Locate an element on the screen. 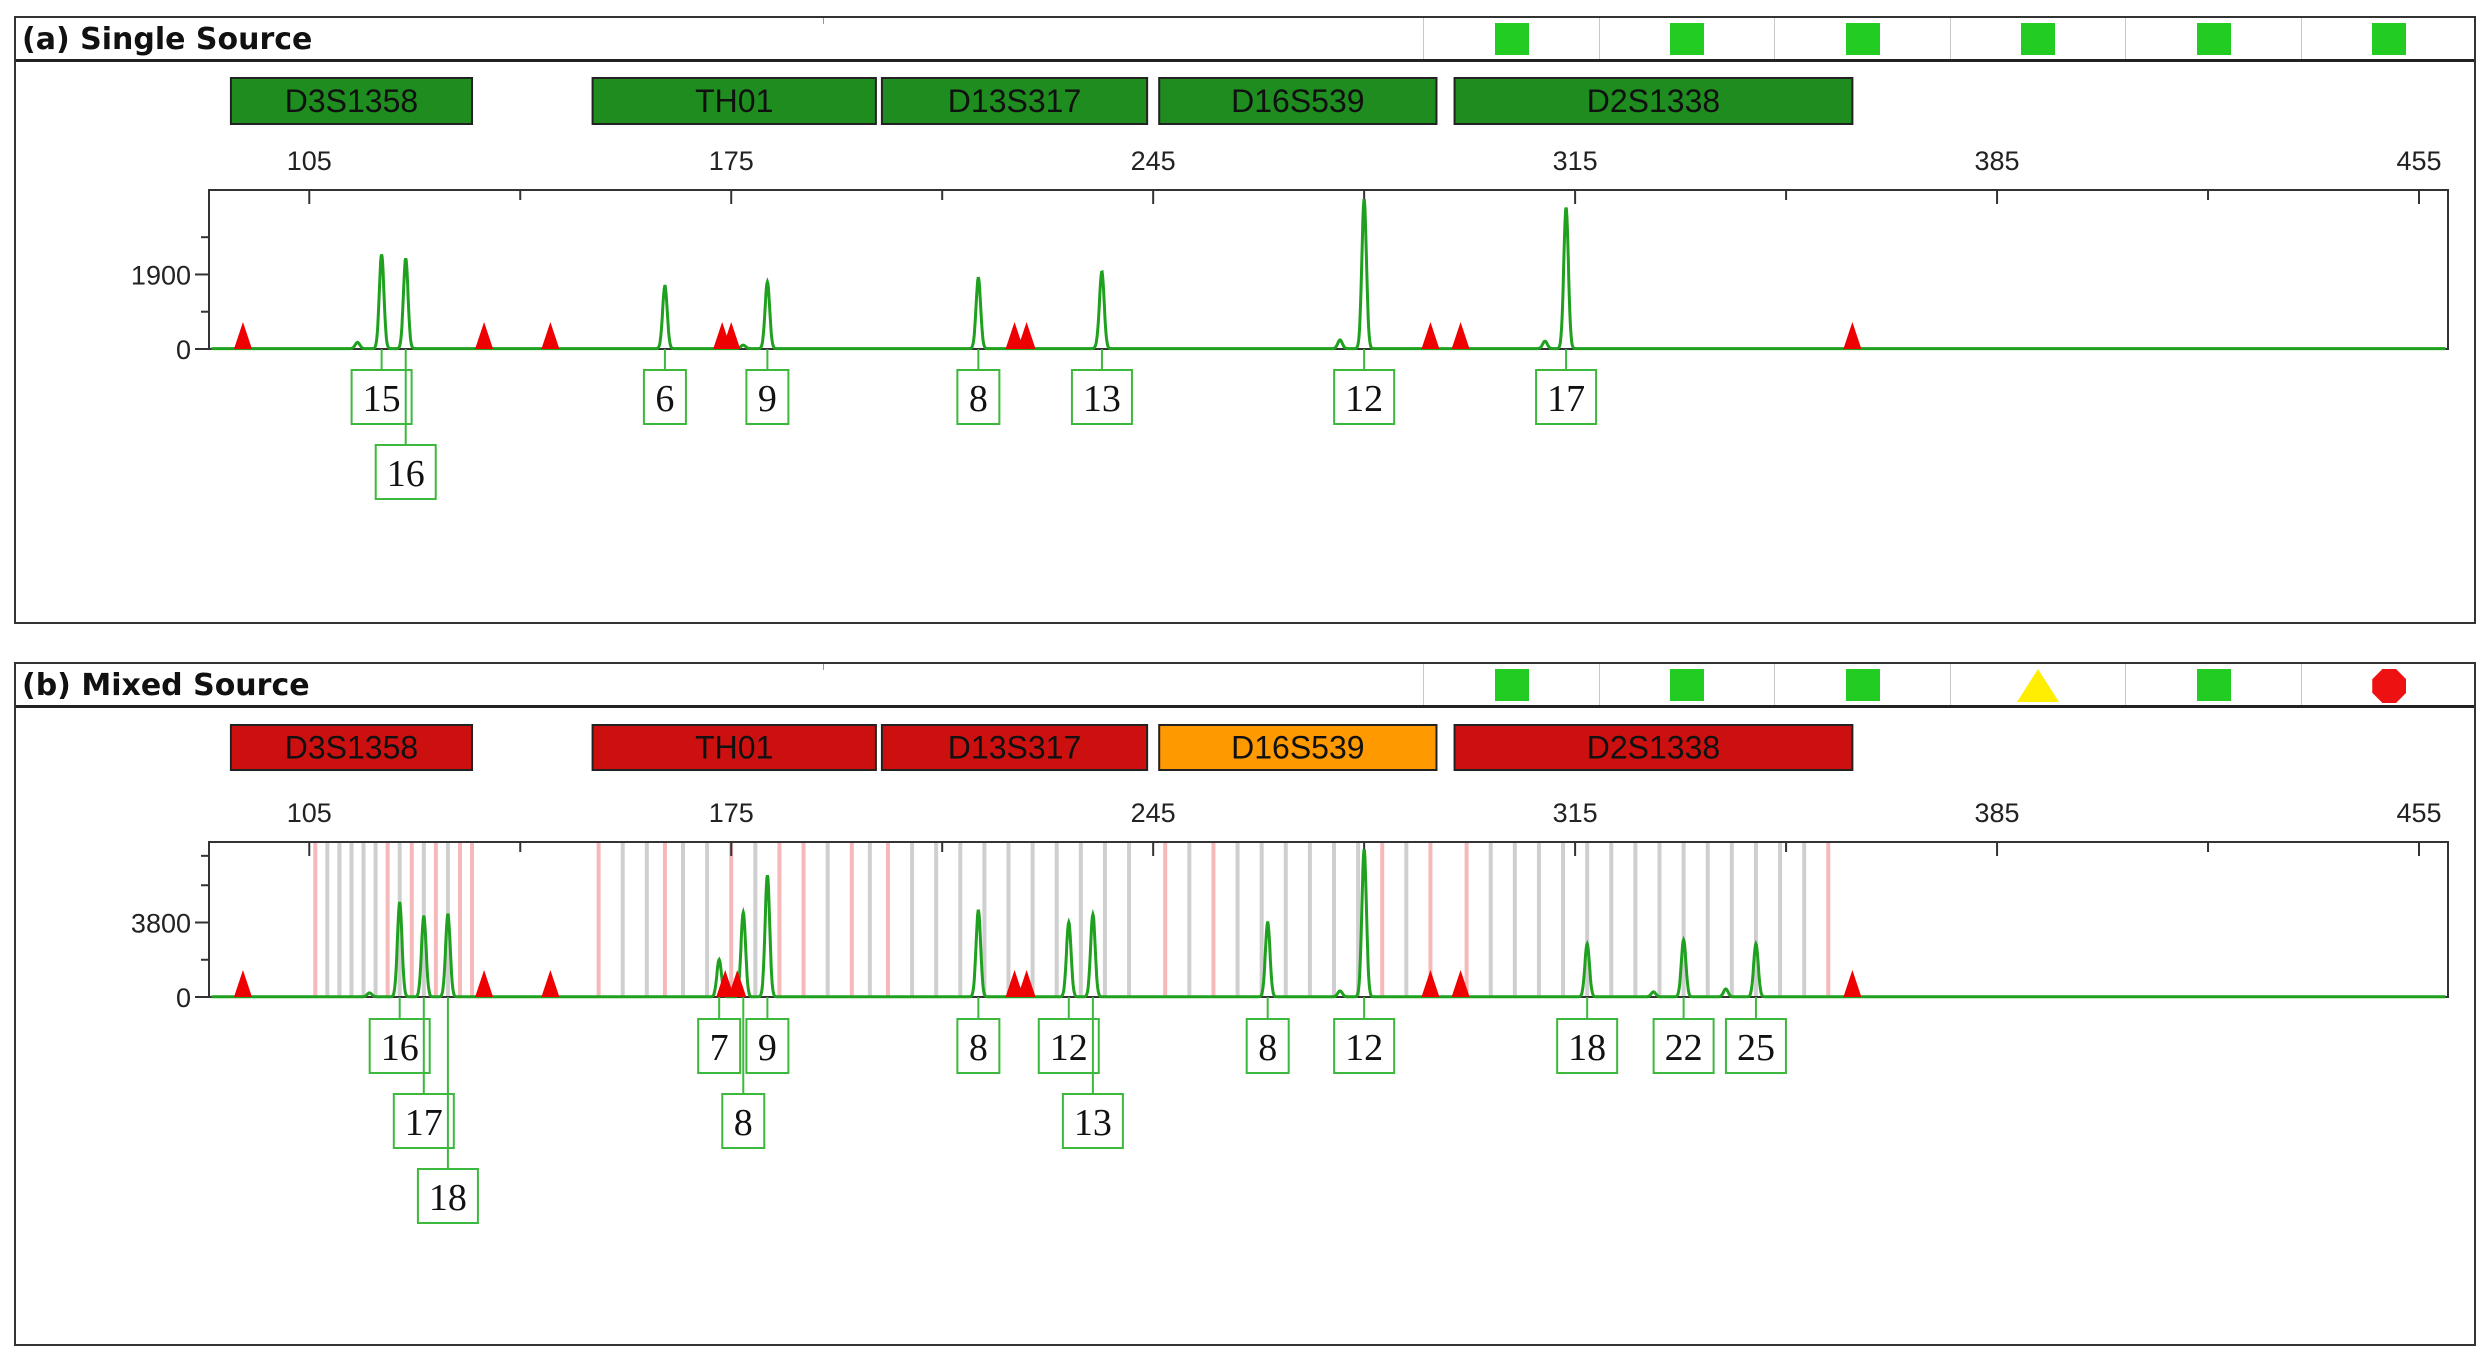 The width and height of the screenshot is (2491, 1358). signal-trace is located at coordinates (1328, 274).